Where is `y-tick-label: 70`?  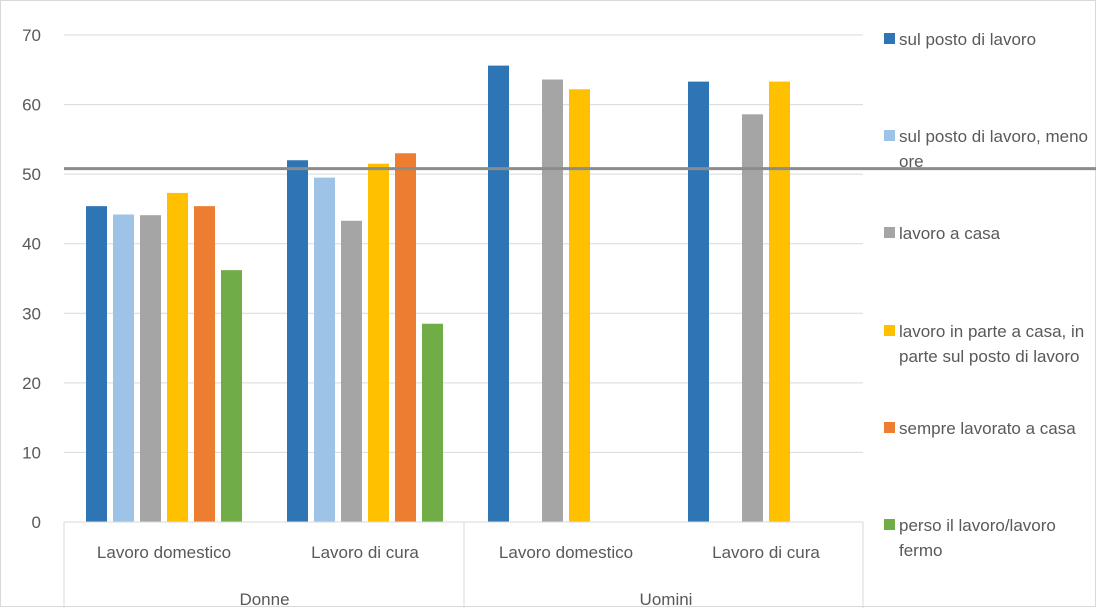
y-tick-label: 70 is located at coordinates (31, 35).